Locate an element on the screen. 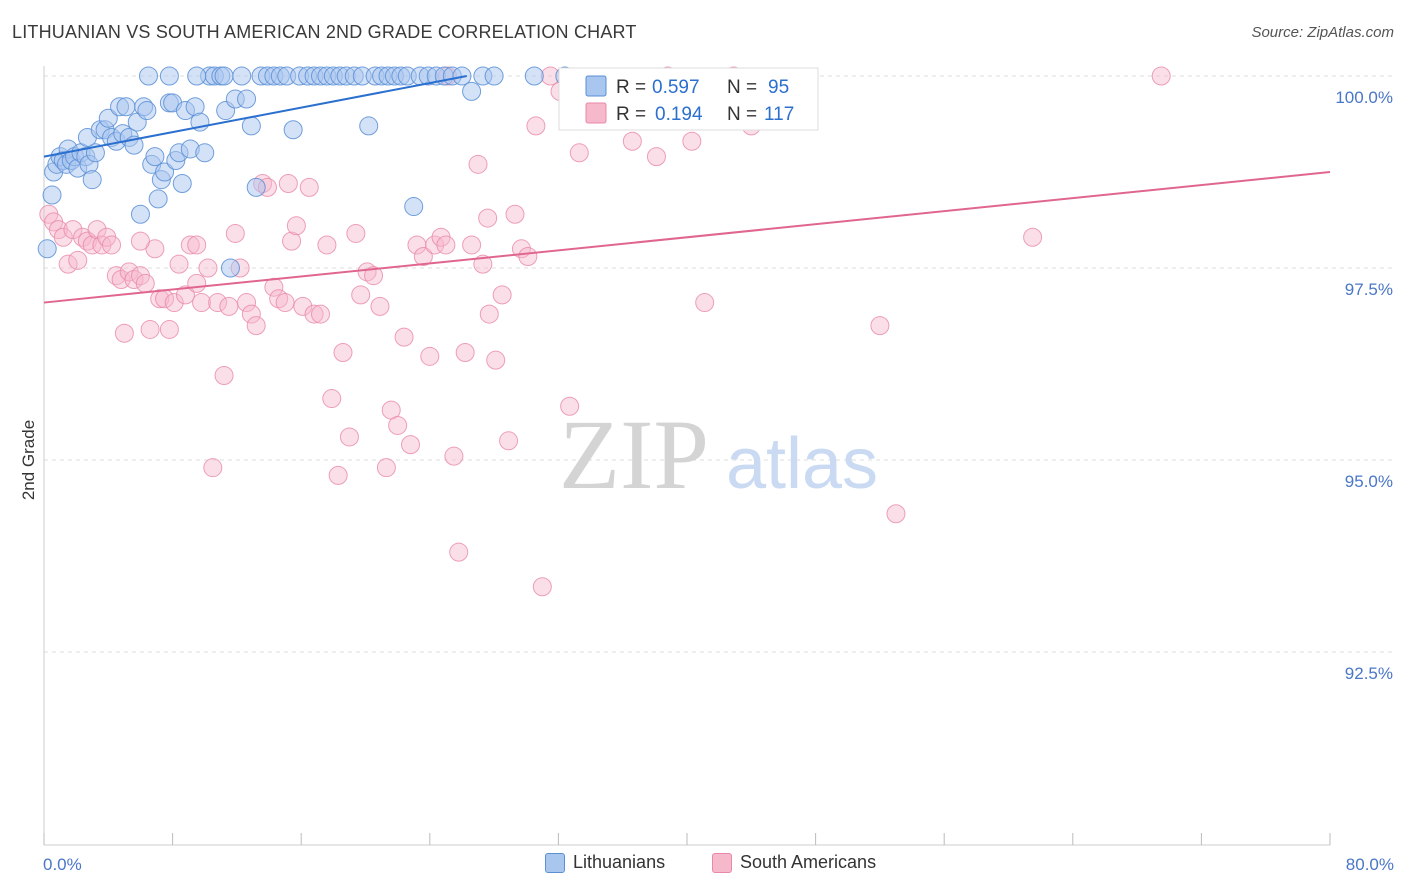 This screenshot has height=892, width=1406. legend-n-value-2: 117 is located at coordinates (779, 114).